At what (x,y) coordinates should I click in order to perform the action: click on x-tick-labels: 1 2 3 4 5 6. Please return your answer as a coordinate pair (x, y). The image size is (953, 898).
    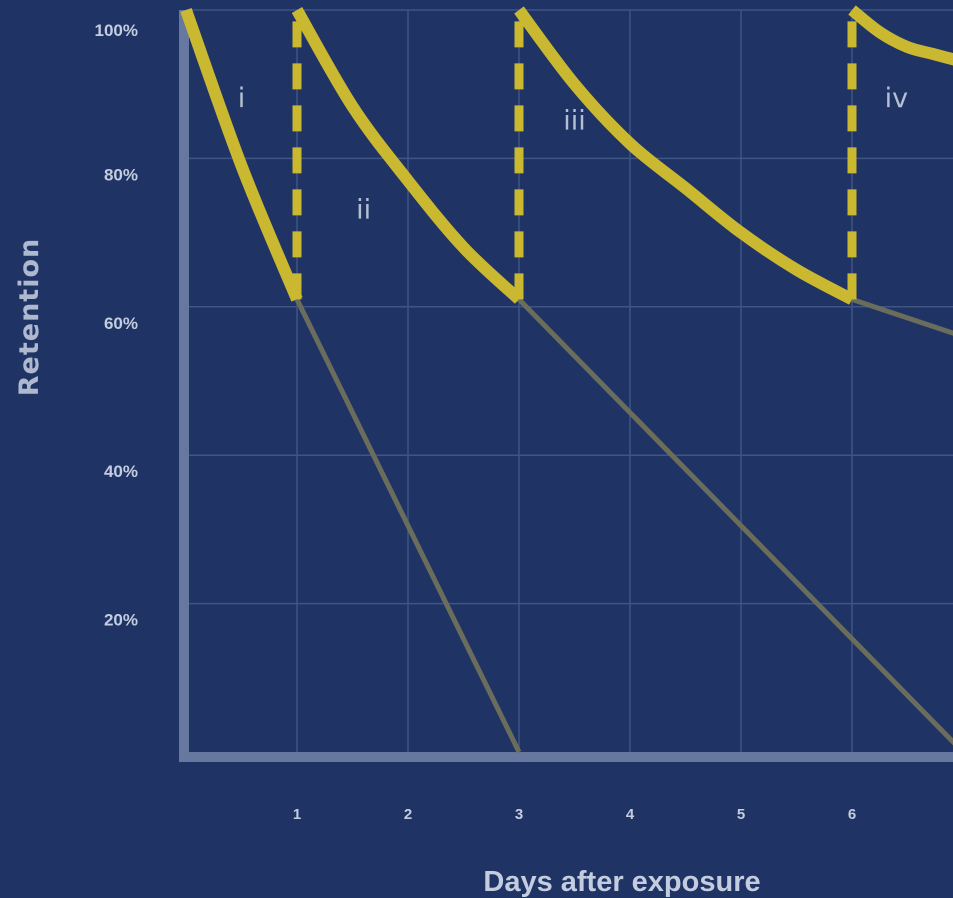
    Looking at the image, I should click on (574, 814).